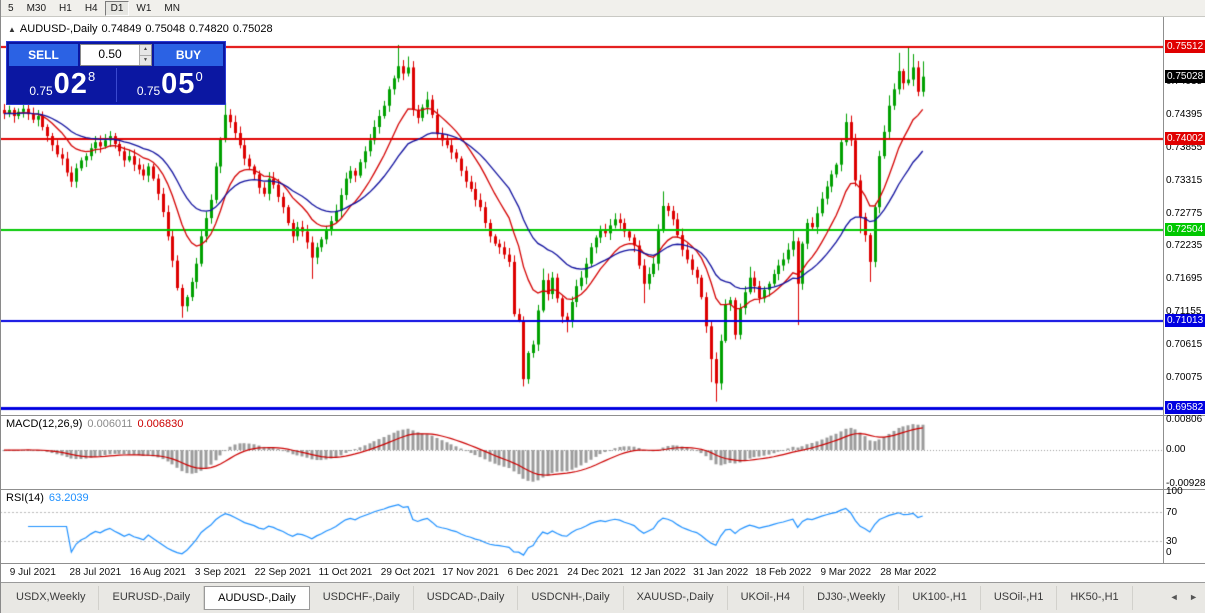  Describe the element at coordinates (533, 572) in the screenshot. I see `date-label: 6 Dec 2021` at that location.